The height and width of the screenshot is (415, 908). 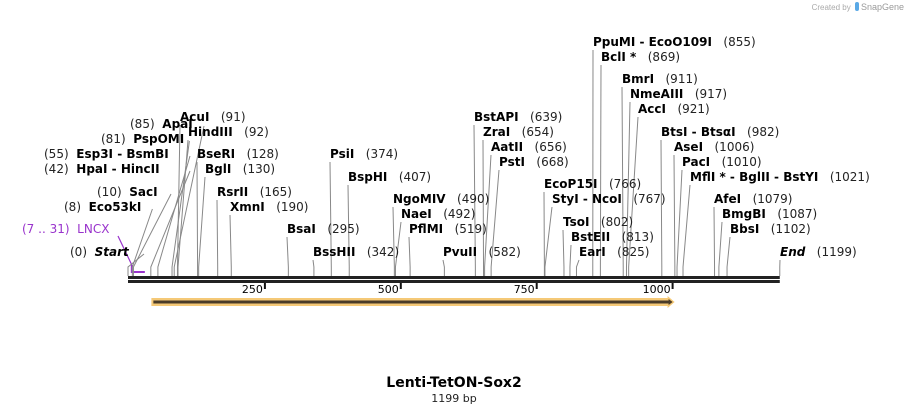 I want to click on site-label: RsrII (165), so click(x=254, y=192).